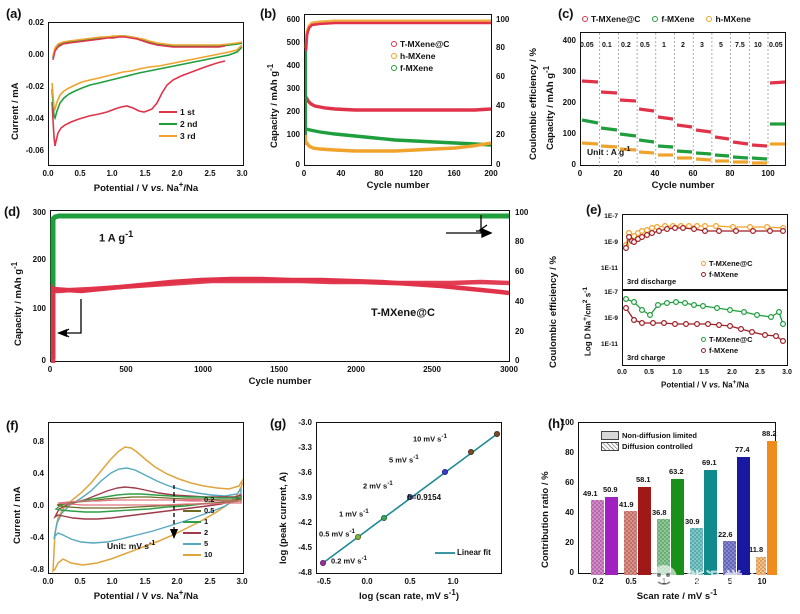 This screenshot has height=614, width=800. I want to click on panel-g-label: (g), so click(278, 423).